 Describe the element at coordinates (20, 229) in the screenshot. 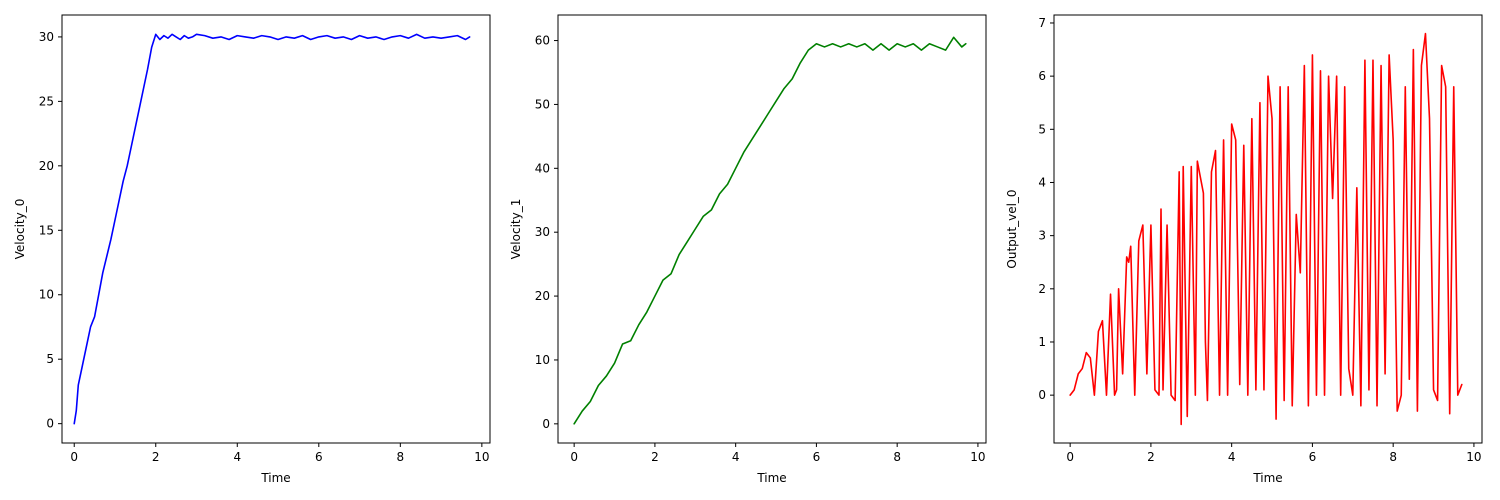

I see `y-axis-label: Velocity_0` at that location.